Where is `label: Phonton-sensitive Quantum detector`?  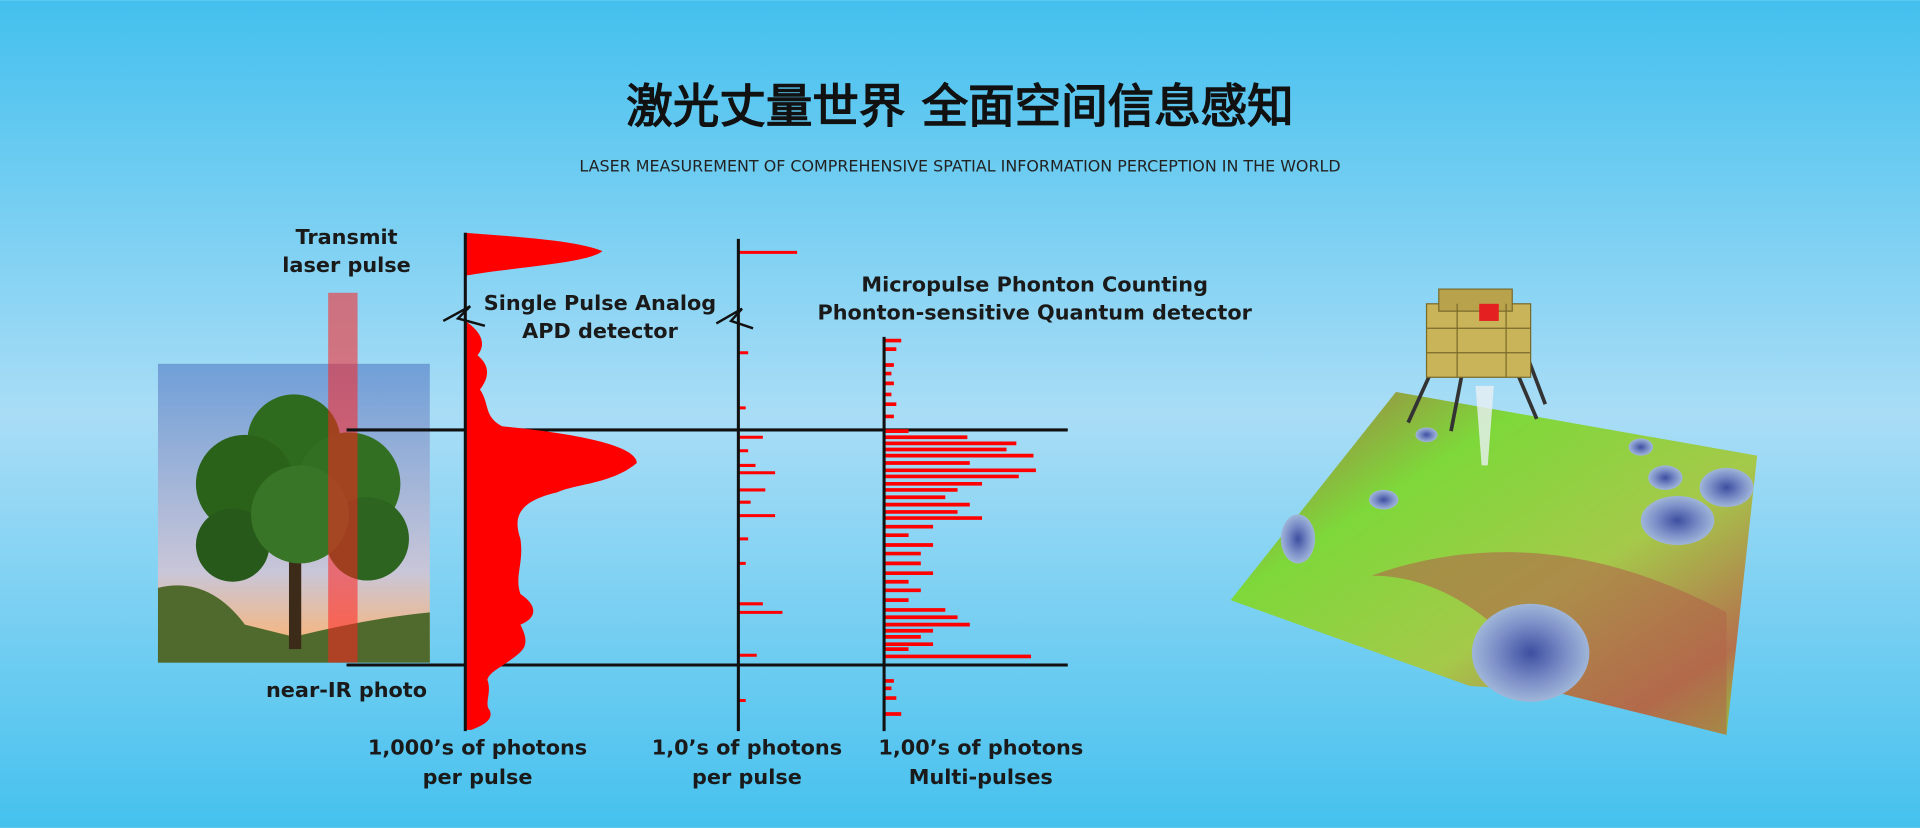
label: Phonton-sensitive Quantum detector is located at coordinates (1034, 313).